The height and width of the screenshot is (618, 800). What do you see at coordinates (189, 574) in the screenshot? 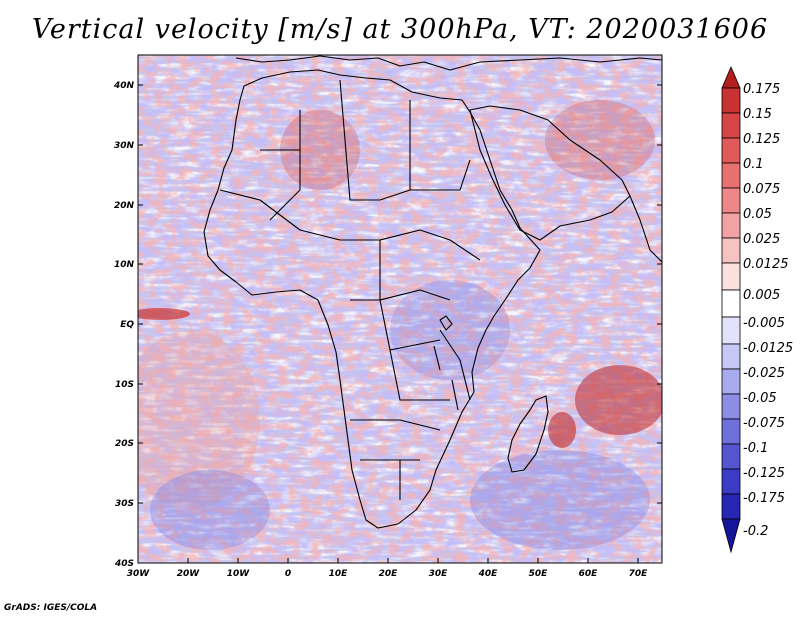
I see `lon-label: 20W` at bounding box center [189, 574].